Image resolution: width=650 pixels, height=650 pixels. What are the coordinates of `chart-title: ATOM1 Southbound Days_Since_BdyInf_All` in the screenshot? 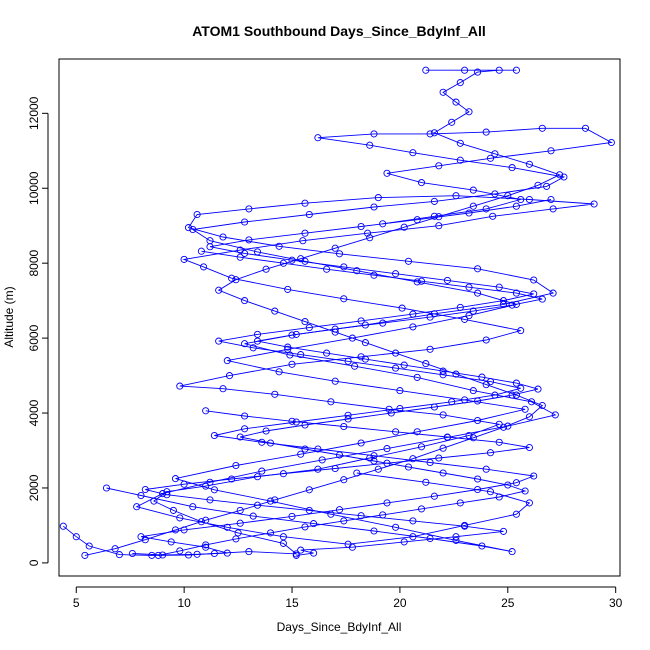 It's located at (339, 31).